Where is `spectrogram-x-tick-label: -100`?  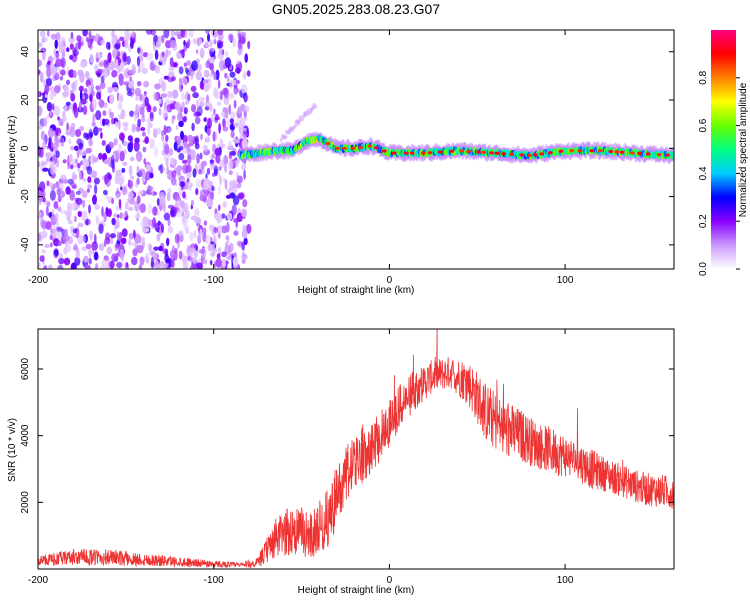
spectrogram-x-tick-label: -100 is located at coordinates (214, 280).